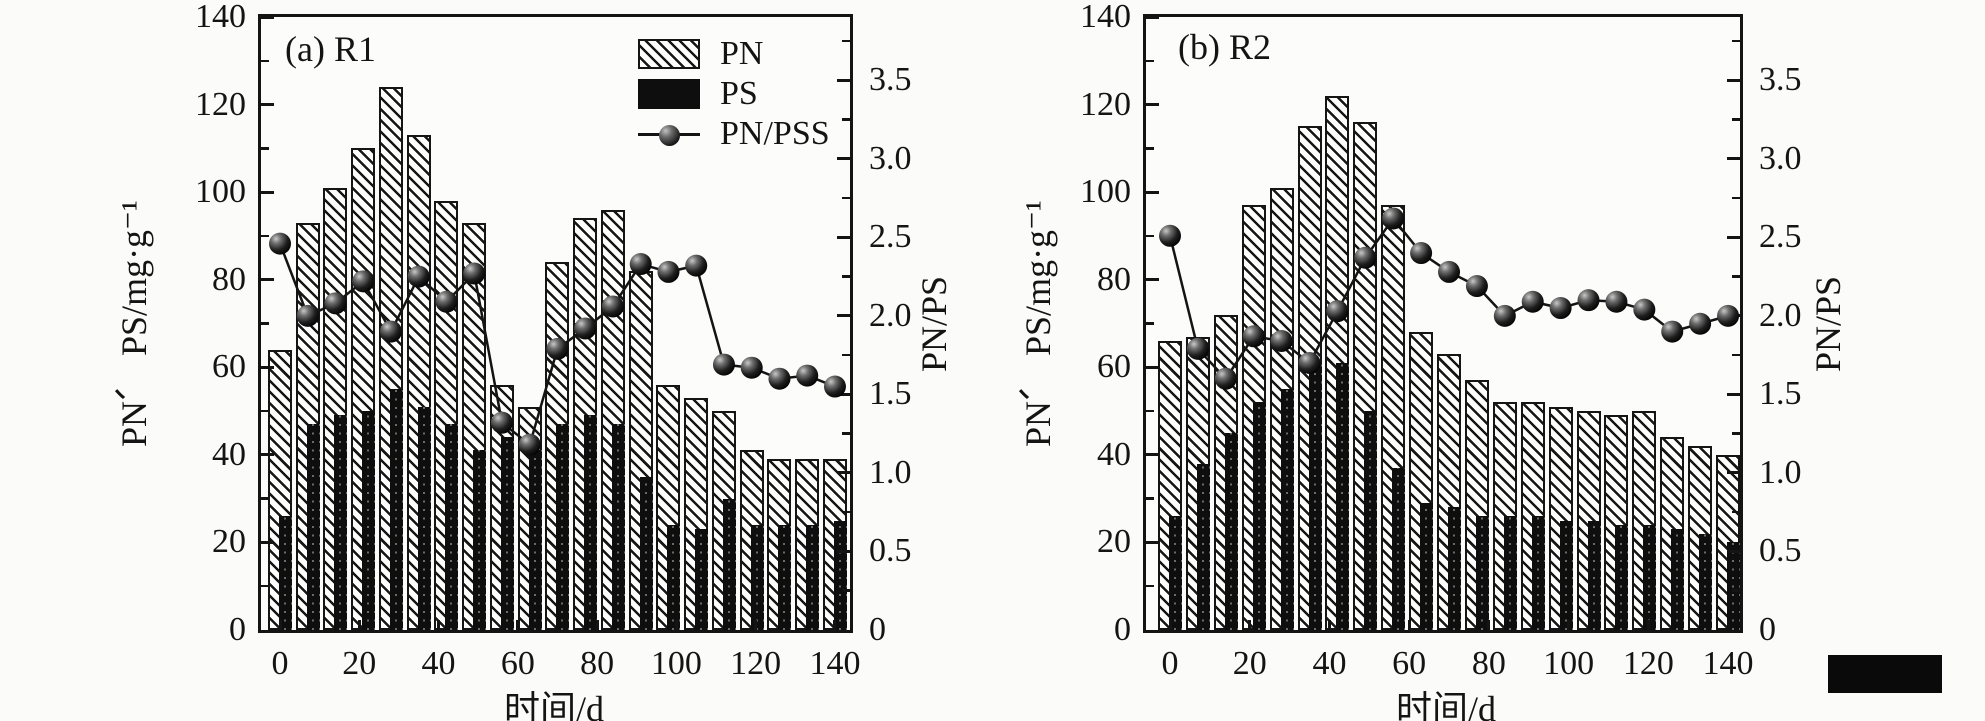  What do you see at coordinates (1476, 286) in the screenshot?
I see `ratio-point: PN/PSS day 77: 2.19` at bounding box center [1476, 286].